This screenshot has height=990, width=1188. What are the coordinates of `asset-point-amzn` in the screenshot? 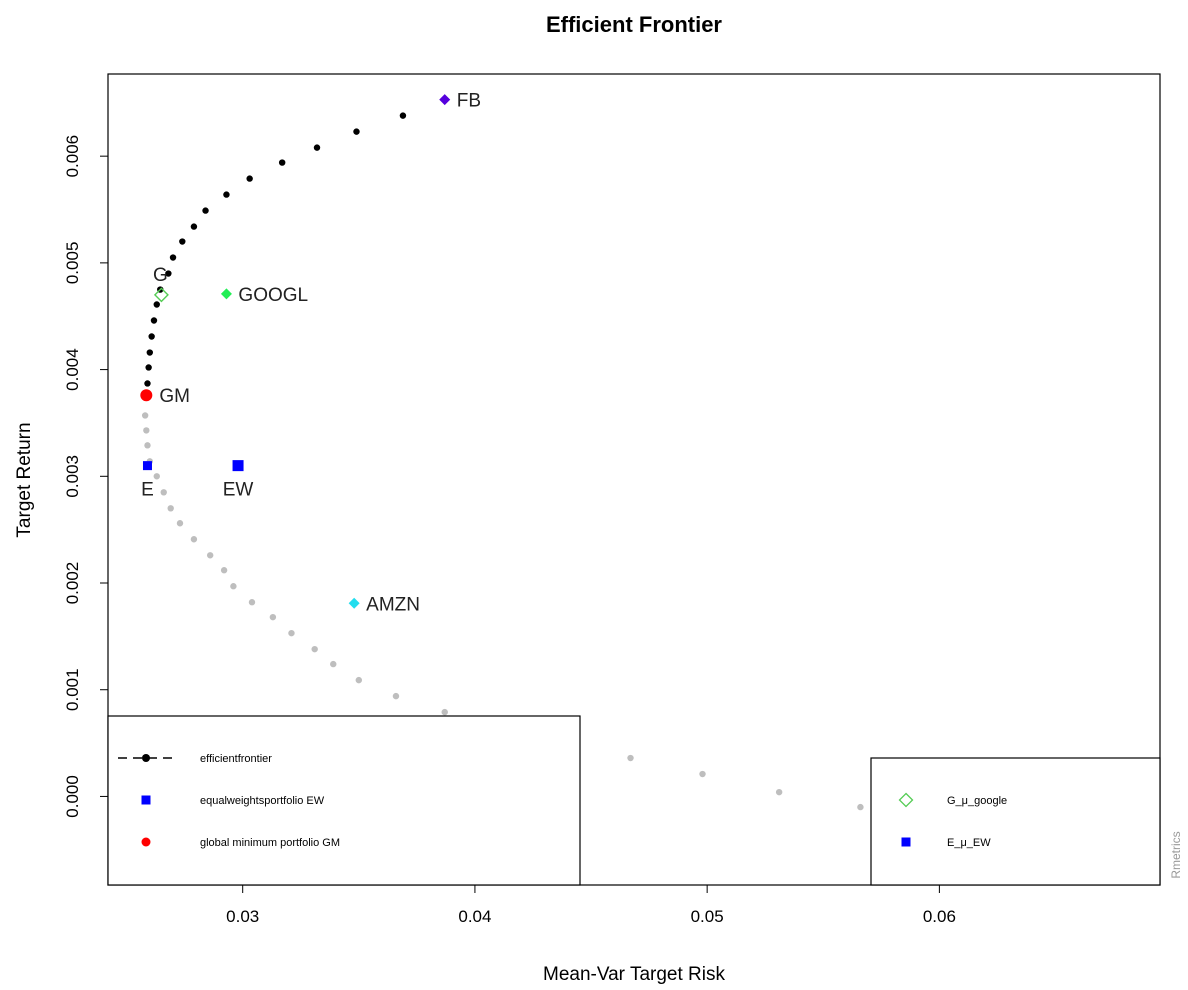 It's located at (354, 603).